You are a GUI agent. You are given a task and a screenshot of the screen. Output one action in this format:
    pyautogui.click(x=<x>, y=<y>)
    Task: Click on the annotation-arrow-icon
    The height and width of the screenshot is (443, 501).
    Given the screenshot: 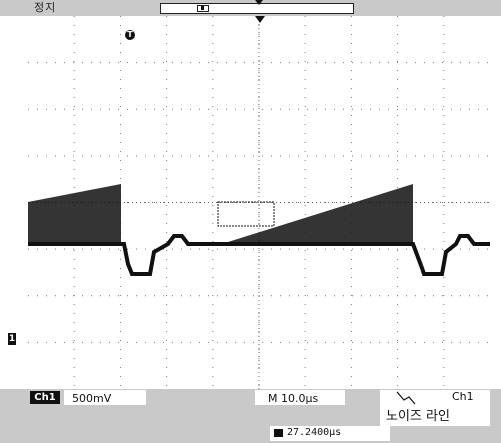 What is the action you would take?
    pyautogui.click(x=406, y=398)
    